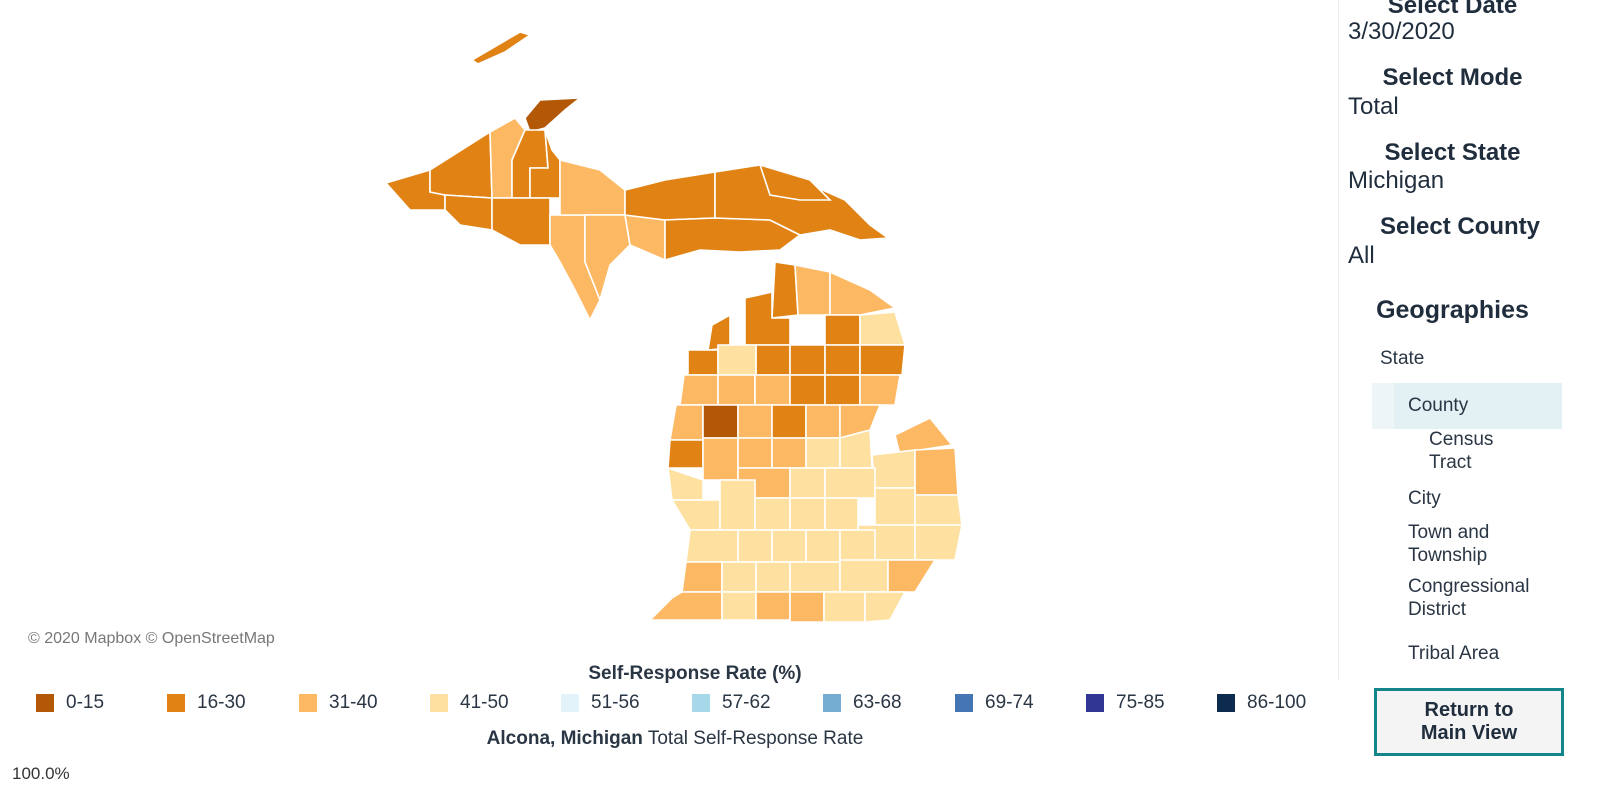  Describe the element at coordinates (841, 514) in the screenshot. I see `county-shiawassee` at that location.